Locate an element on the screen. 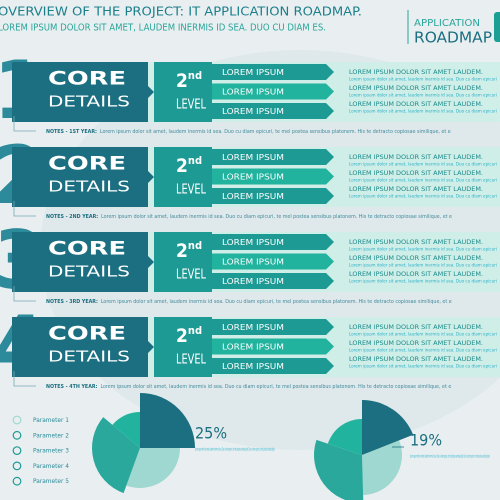 This screenshot has width=500, height=500. chart-value-label: 25% is located at coordinates (211, 433).